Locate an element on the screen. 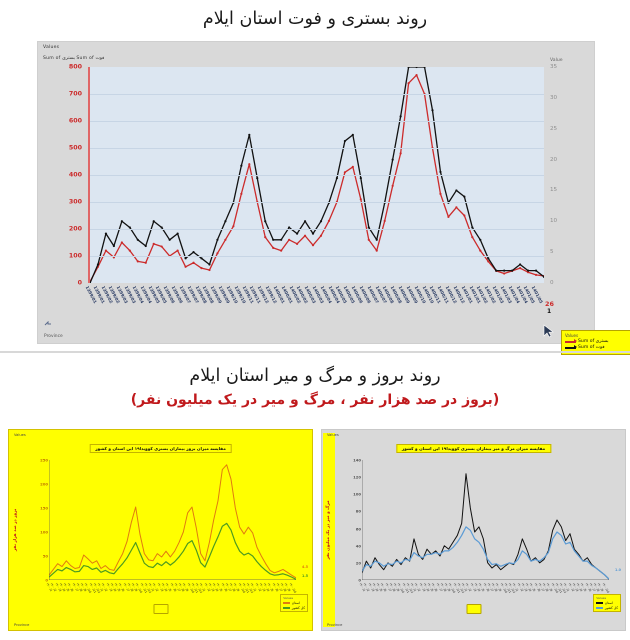 Image resolution: width=630 pixels, height=640 pixels. y-axis-tick: 120 is located at coordinates (357, 477).